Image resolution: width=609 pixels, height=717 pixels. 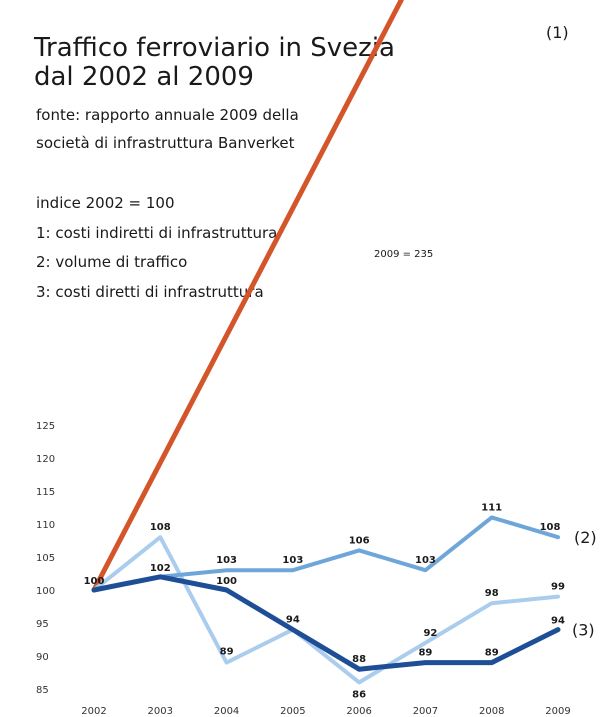 I want to click on data-label: 102, so click(x=160, y=568).